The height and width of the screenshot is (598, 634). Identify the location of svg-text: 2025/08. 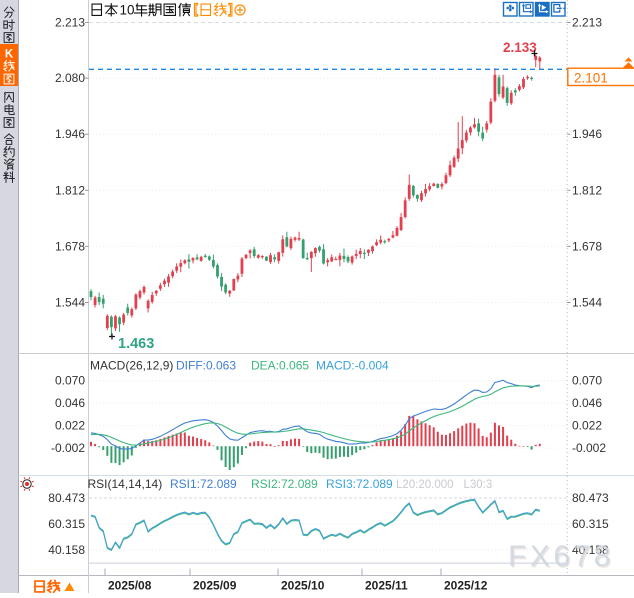
(130, 586).